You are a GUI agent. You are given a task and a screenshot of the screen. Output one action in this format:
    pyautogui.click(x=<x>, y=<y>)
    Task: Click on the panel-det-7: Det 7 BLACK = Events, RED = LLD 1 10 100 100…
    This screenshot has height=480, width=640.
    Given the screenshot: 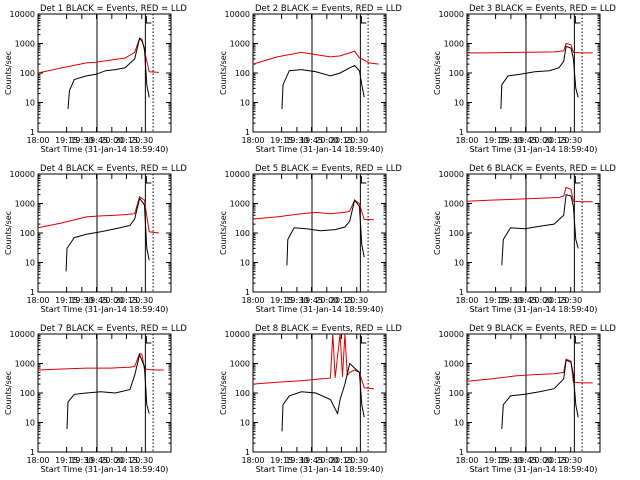 What is the action you would take?
    pyautogui.click(x=95, y=399)
    